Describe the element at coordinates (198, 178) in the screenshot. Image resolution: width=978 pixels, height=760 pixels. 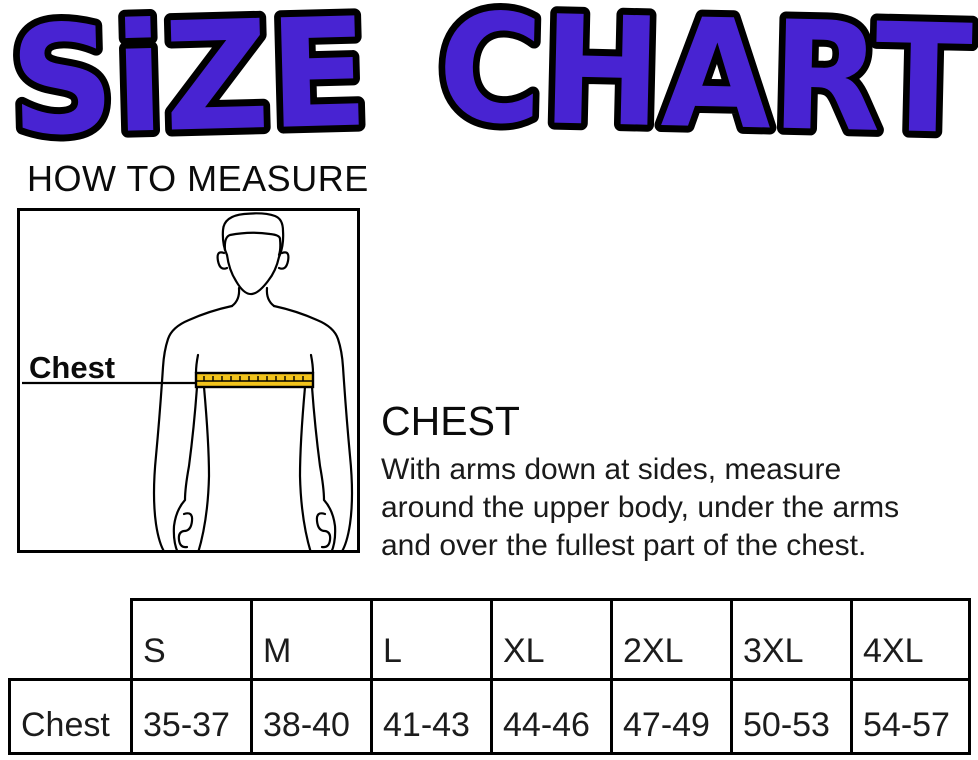
I see `how-to-measure-heading: HOW TO MEASURE` at that location.